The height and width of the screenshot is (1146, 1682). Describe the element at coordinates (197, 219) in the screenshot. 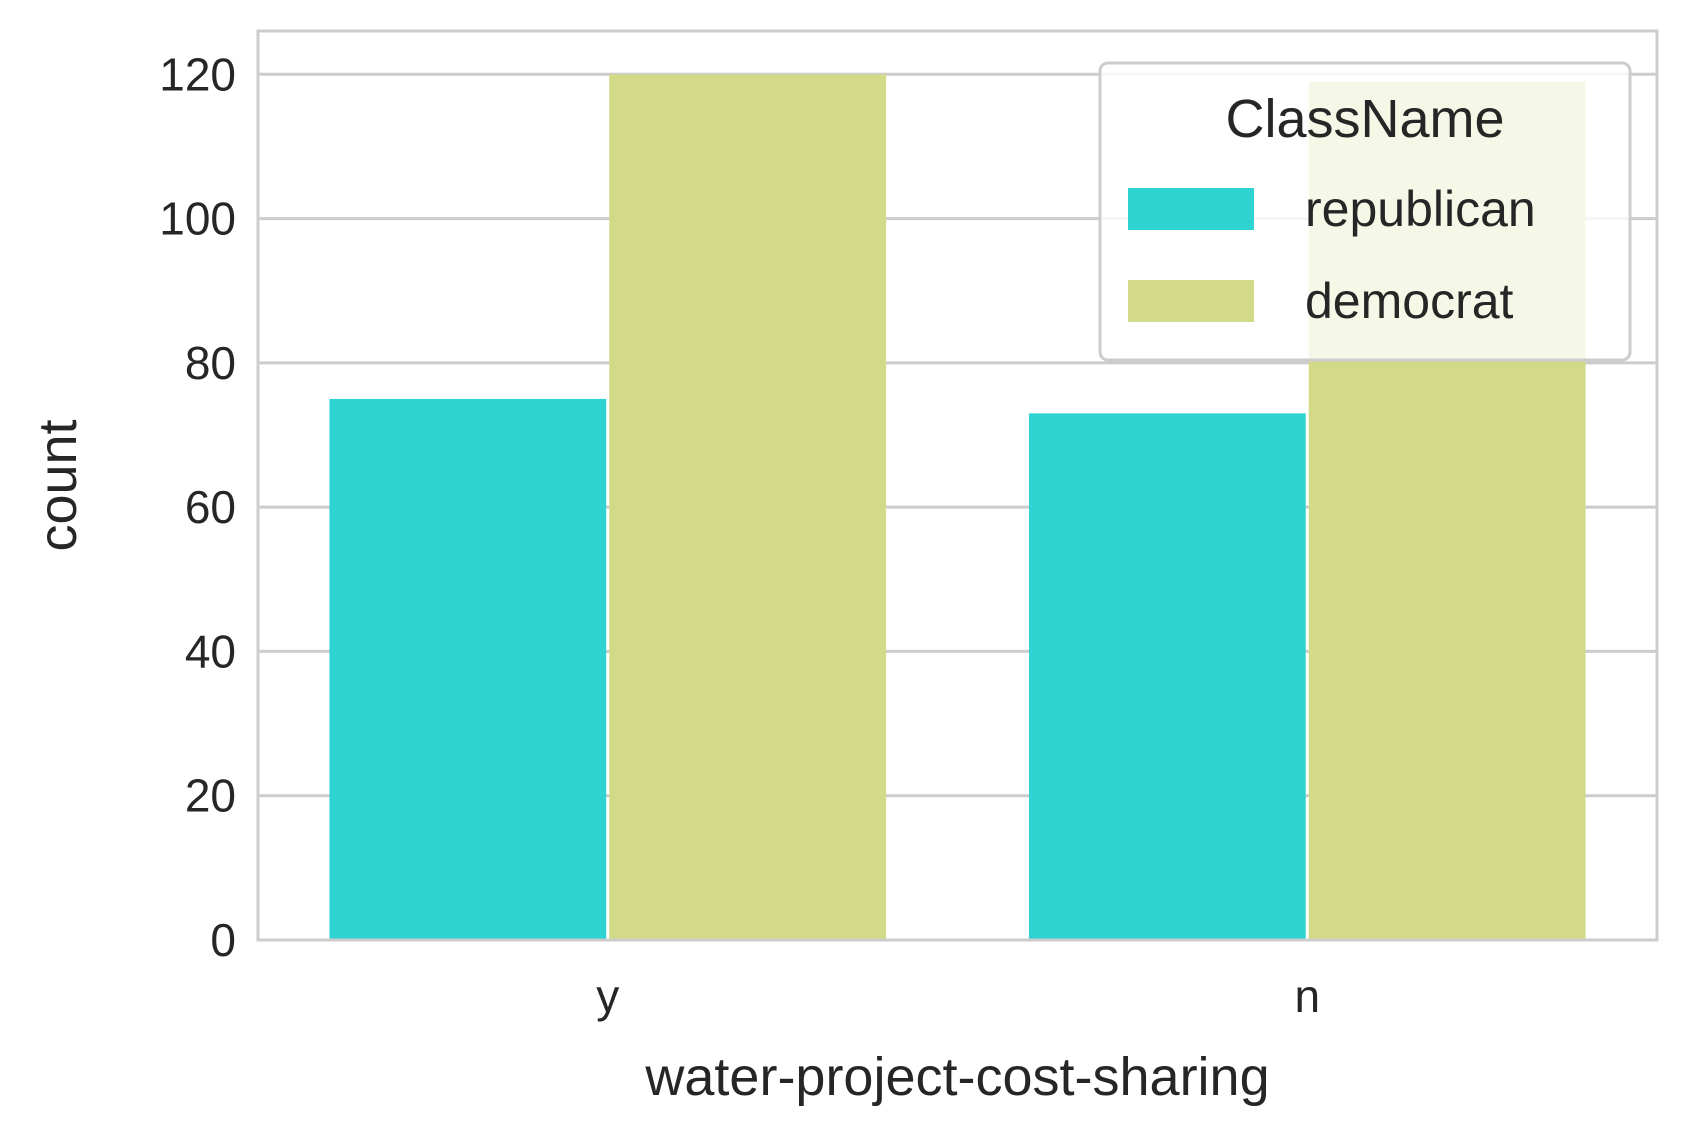

I see `y-tick-label: 100` at that location.